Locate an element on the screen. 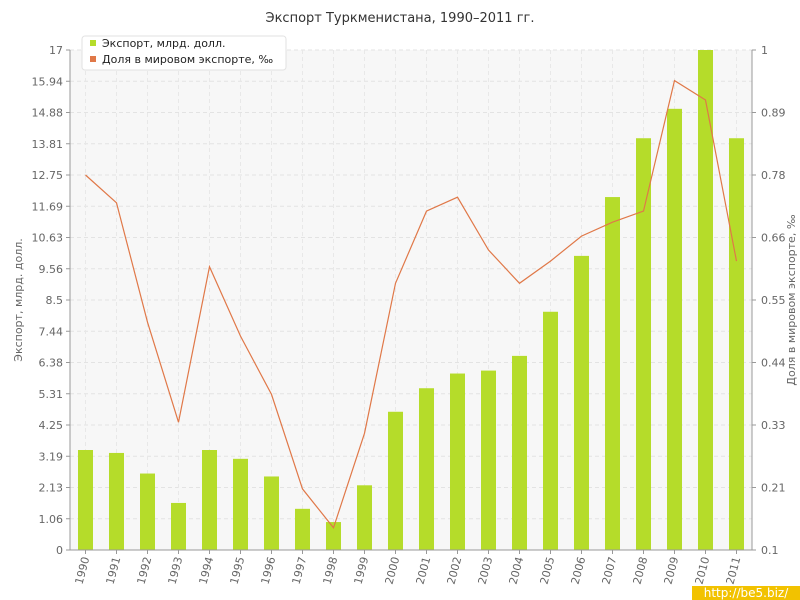  bar-1998 is located at coordinates (333, 536).